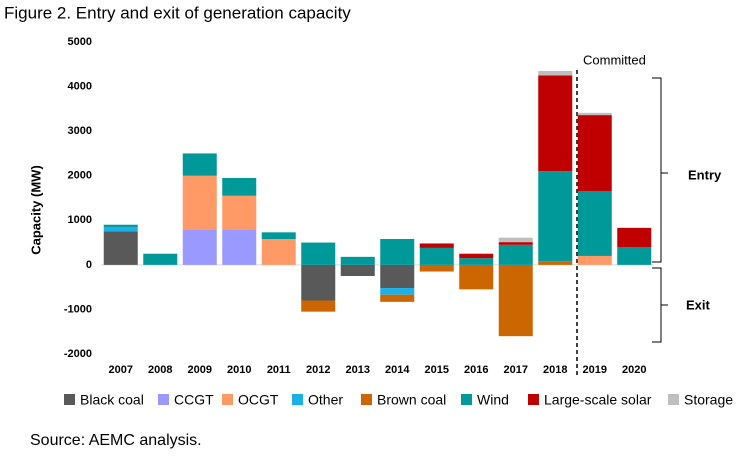 The width and height of the screenshot is (754, 464). I want to click on legend-label: Brown coal, so click(411, 400).